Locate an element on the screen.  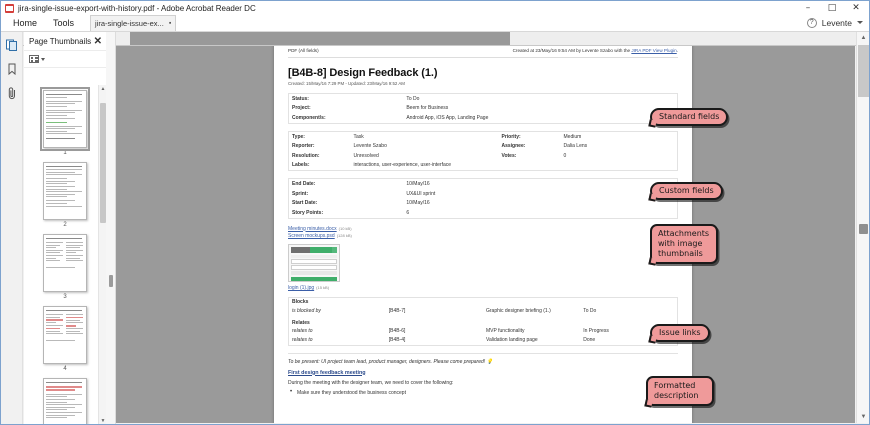
scrollbar-grip is located at coordinates (863, 229).